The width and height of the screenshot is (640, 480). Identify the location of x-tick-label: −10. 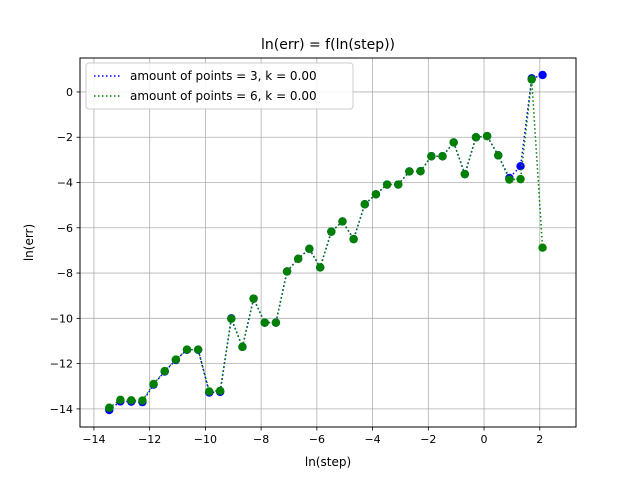
(205, 439).